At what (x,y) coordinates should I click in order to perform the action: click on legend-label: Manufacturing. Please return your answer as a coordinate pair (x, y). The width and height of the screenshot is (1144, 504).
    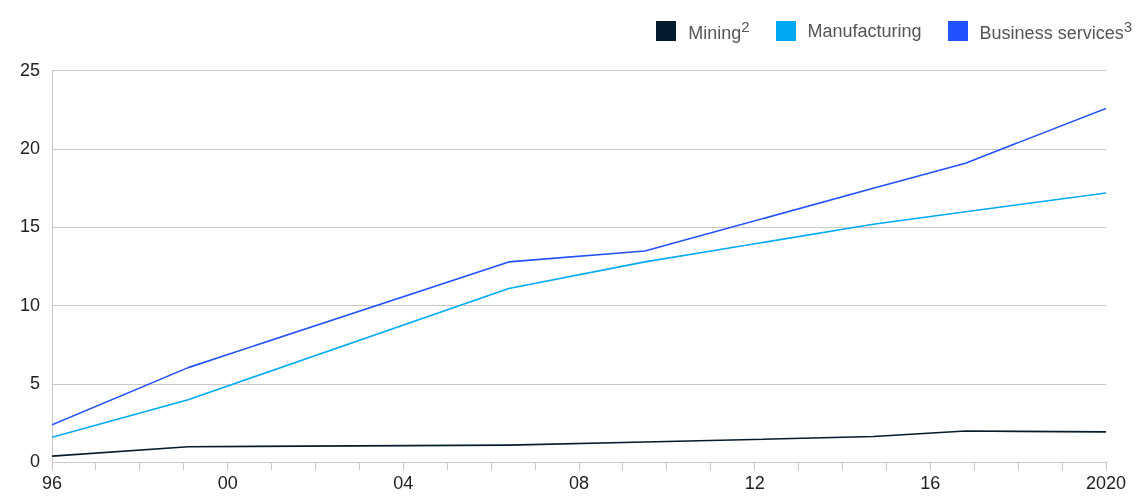
    Looking at the image, I should click on (864, 31).